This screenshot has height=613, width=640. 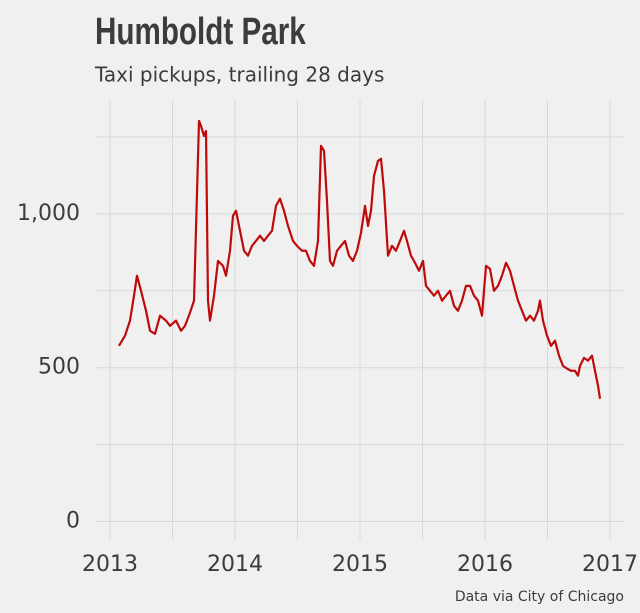 I want to click on x-tick-label: 2016, so click(x=485, y=564).